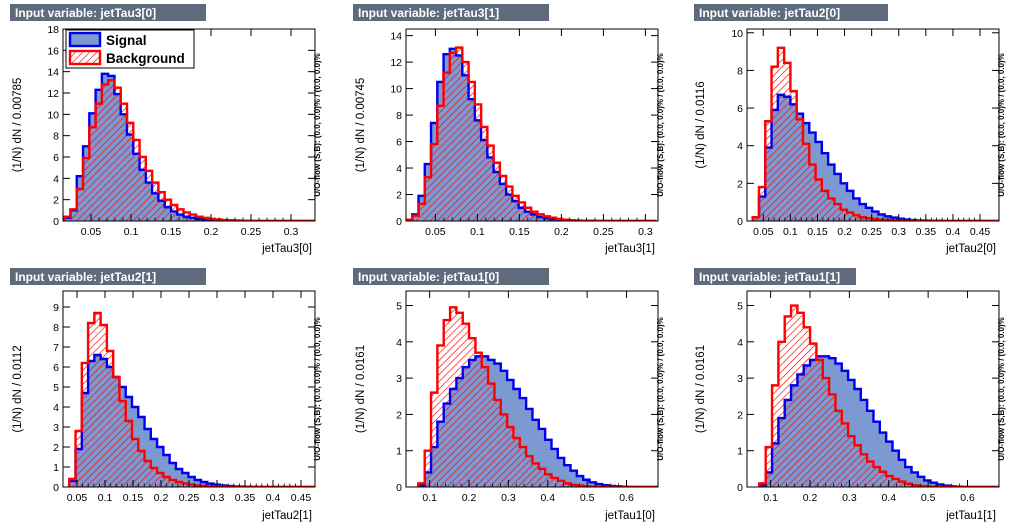 This screenshot has width=1024, height=529. What do you see at coordinates (85, 13) in the screenshot?
I see `title-text: Input variable: jetTau3[0]` at bounding box center [85, 13].